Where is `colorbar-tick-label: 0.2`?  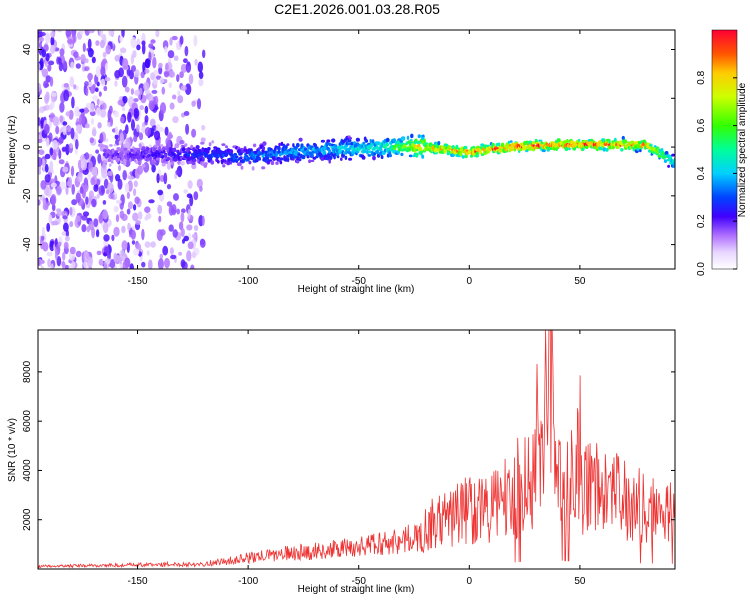
colorbar-tick-label: 0.2 is located at coordinates (701, 221).